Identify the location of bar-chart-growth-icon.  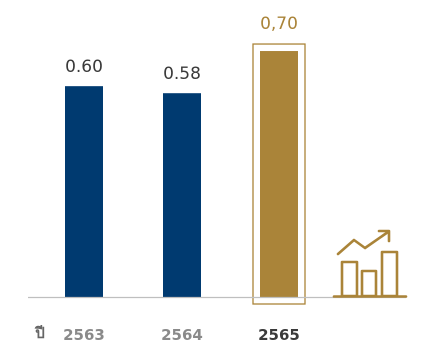
(370, 263).